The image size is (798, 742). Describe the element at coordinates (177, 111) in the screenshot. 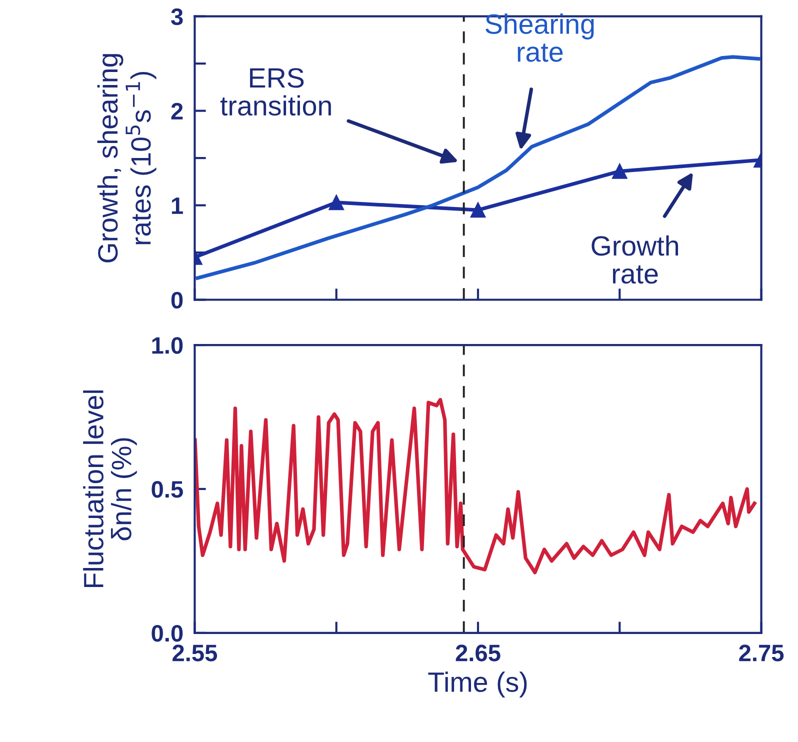

I see `y-tick-label: 2` at that location.